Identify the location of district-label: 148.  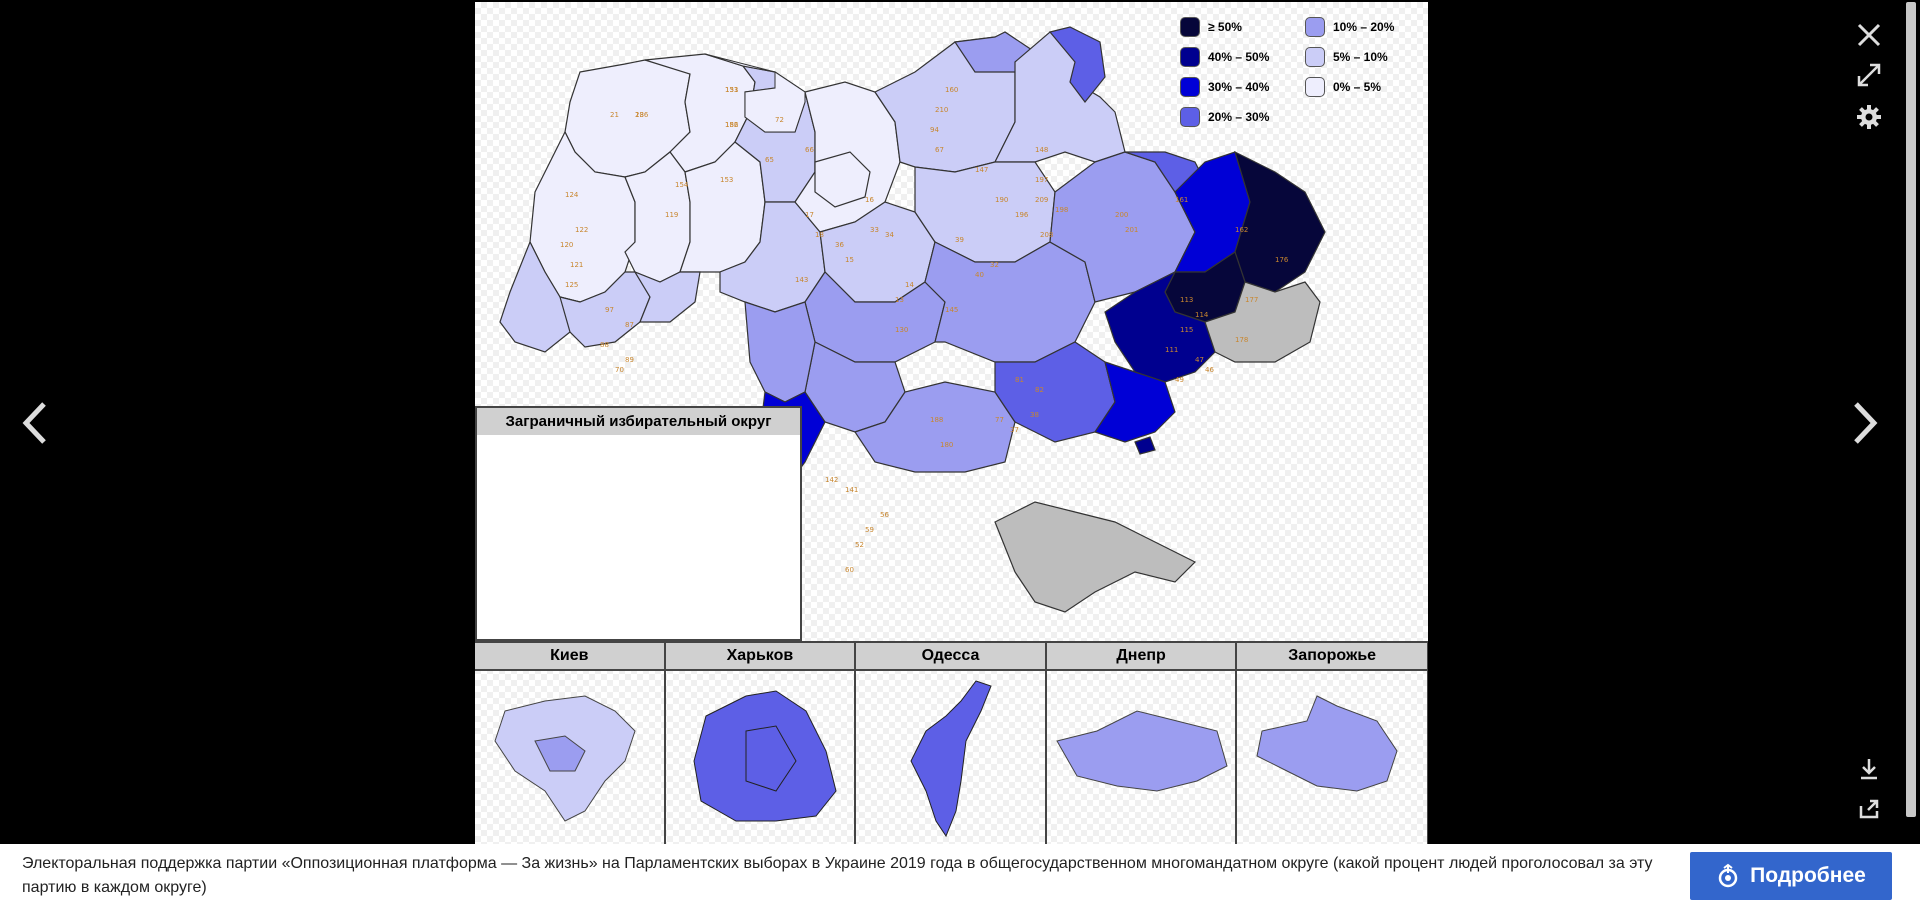
(1041, 150).